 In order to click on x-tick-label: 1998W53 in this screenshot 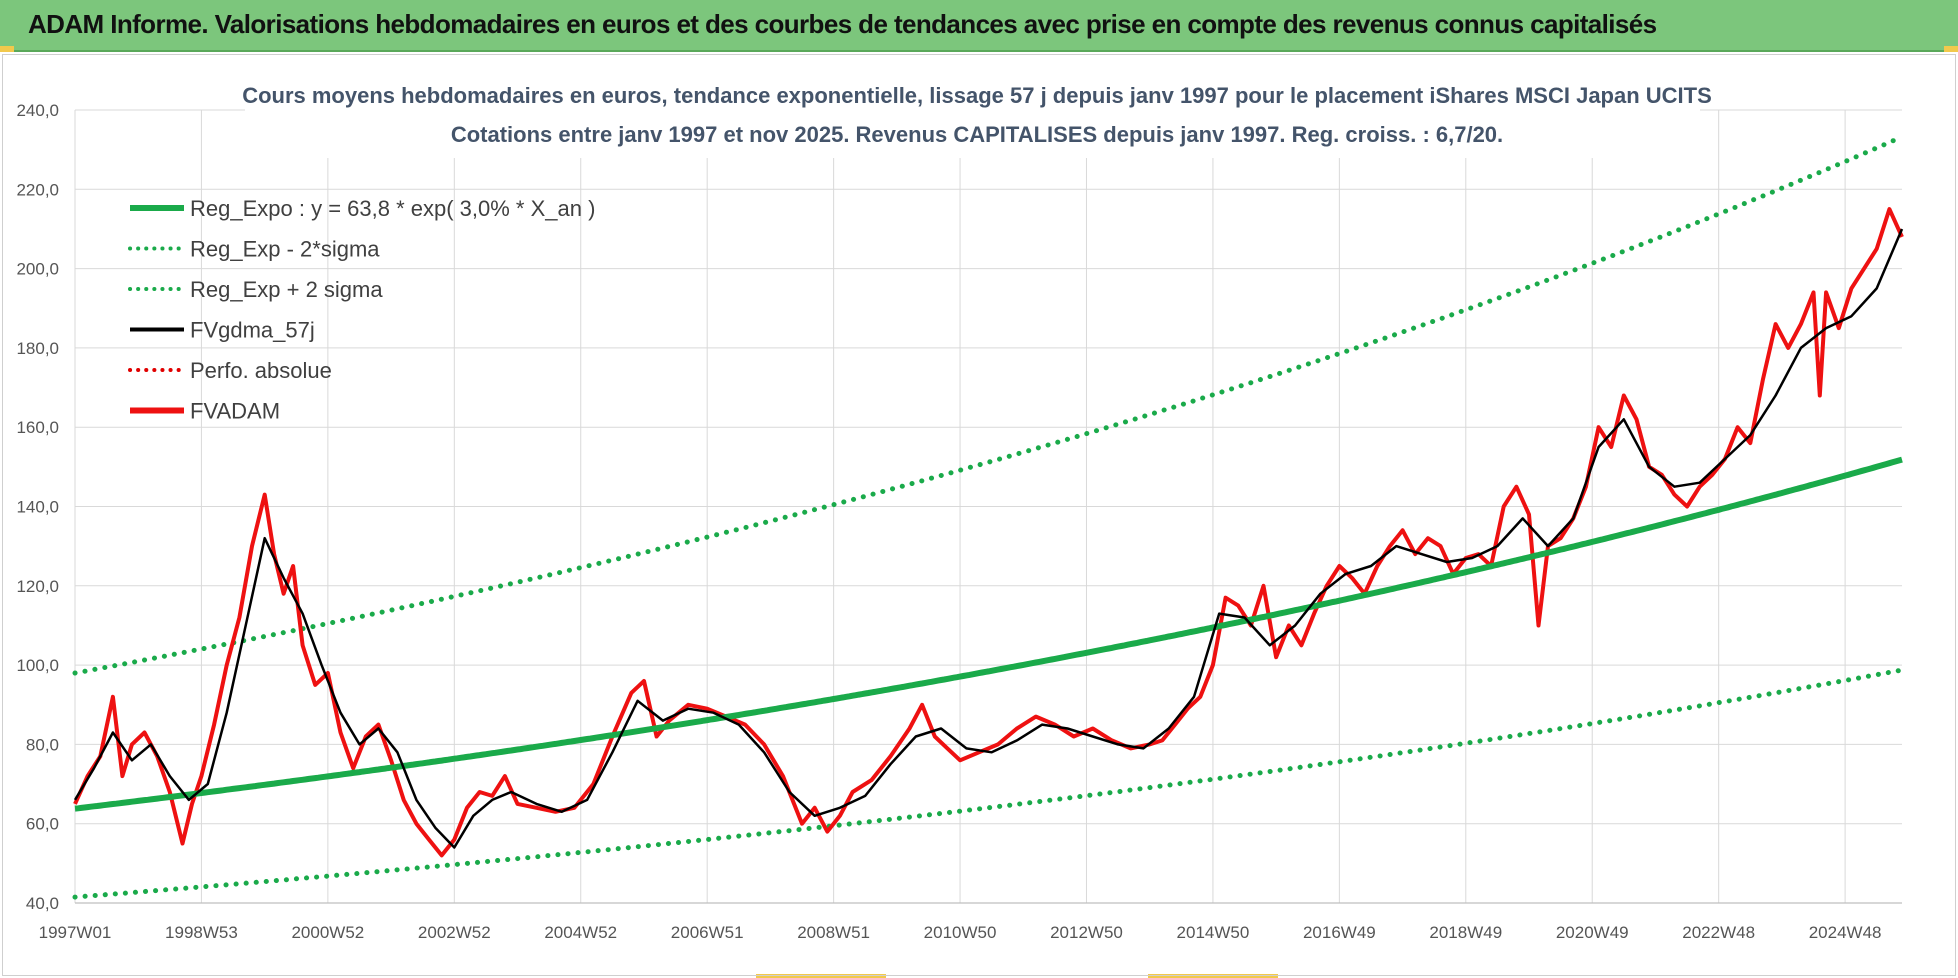, I will do `click(201, 932)`.